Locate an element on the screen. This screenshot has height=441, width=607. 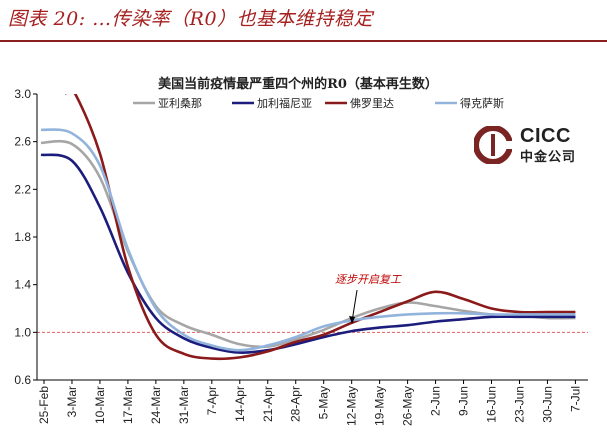
y-tick-label: 1.0 is located at coordinates (22, 332).